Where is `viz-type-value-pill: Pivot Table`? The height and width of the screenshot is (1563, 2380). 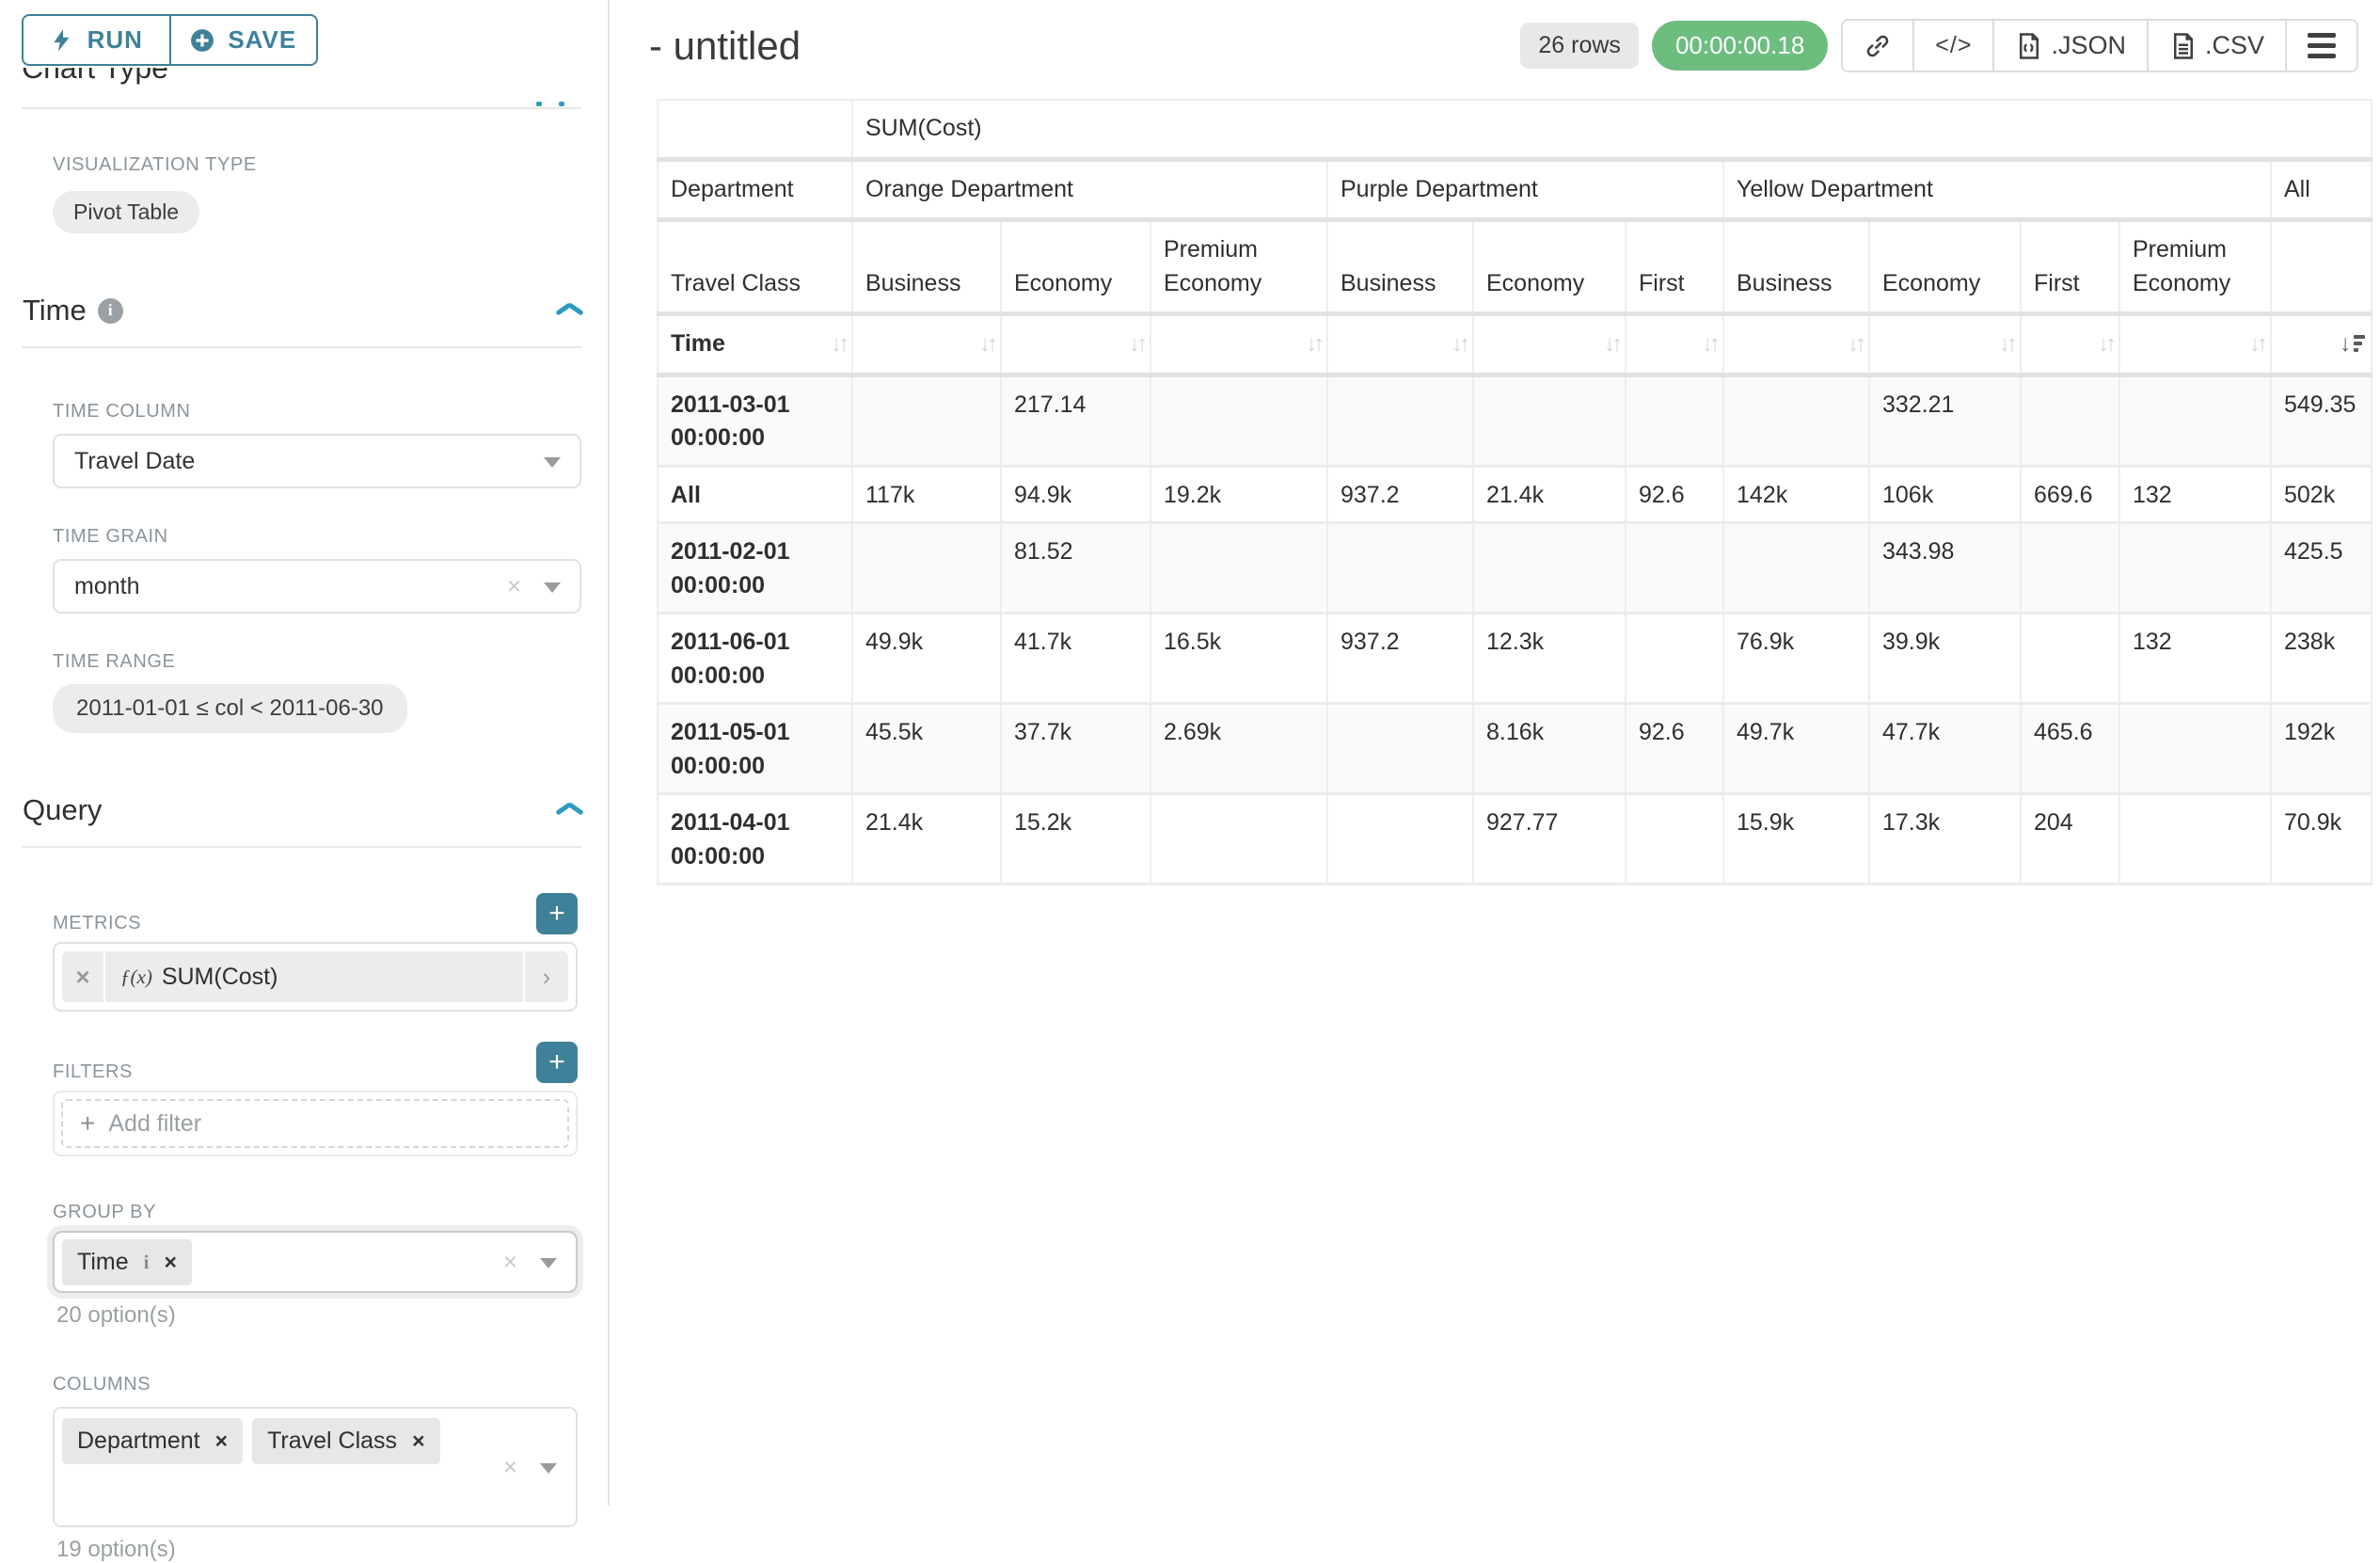
viz-type-value-pill: Pivot Table is located at coordinates (126, 212).